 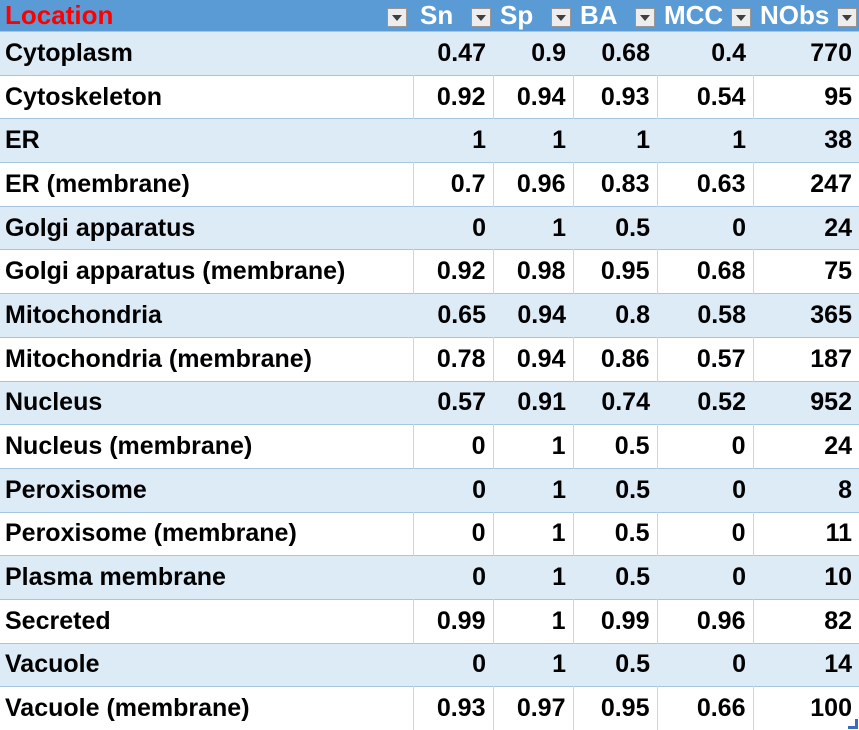 What do you see at coordinates (207, 271) in the screenshot?
I see `cell-location: Golgi apparatus (membrane)` at bounding box center [207, 271].